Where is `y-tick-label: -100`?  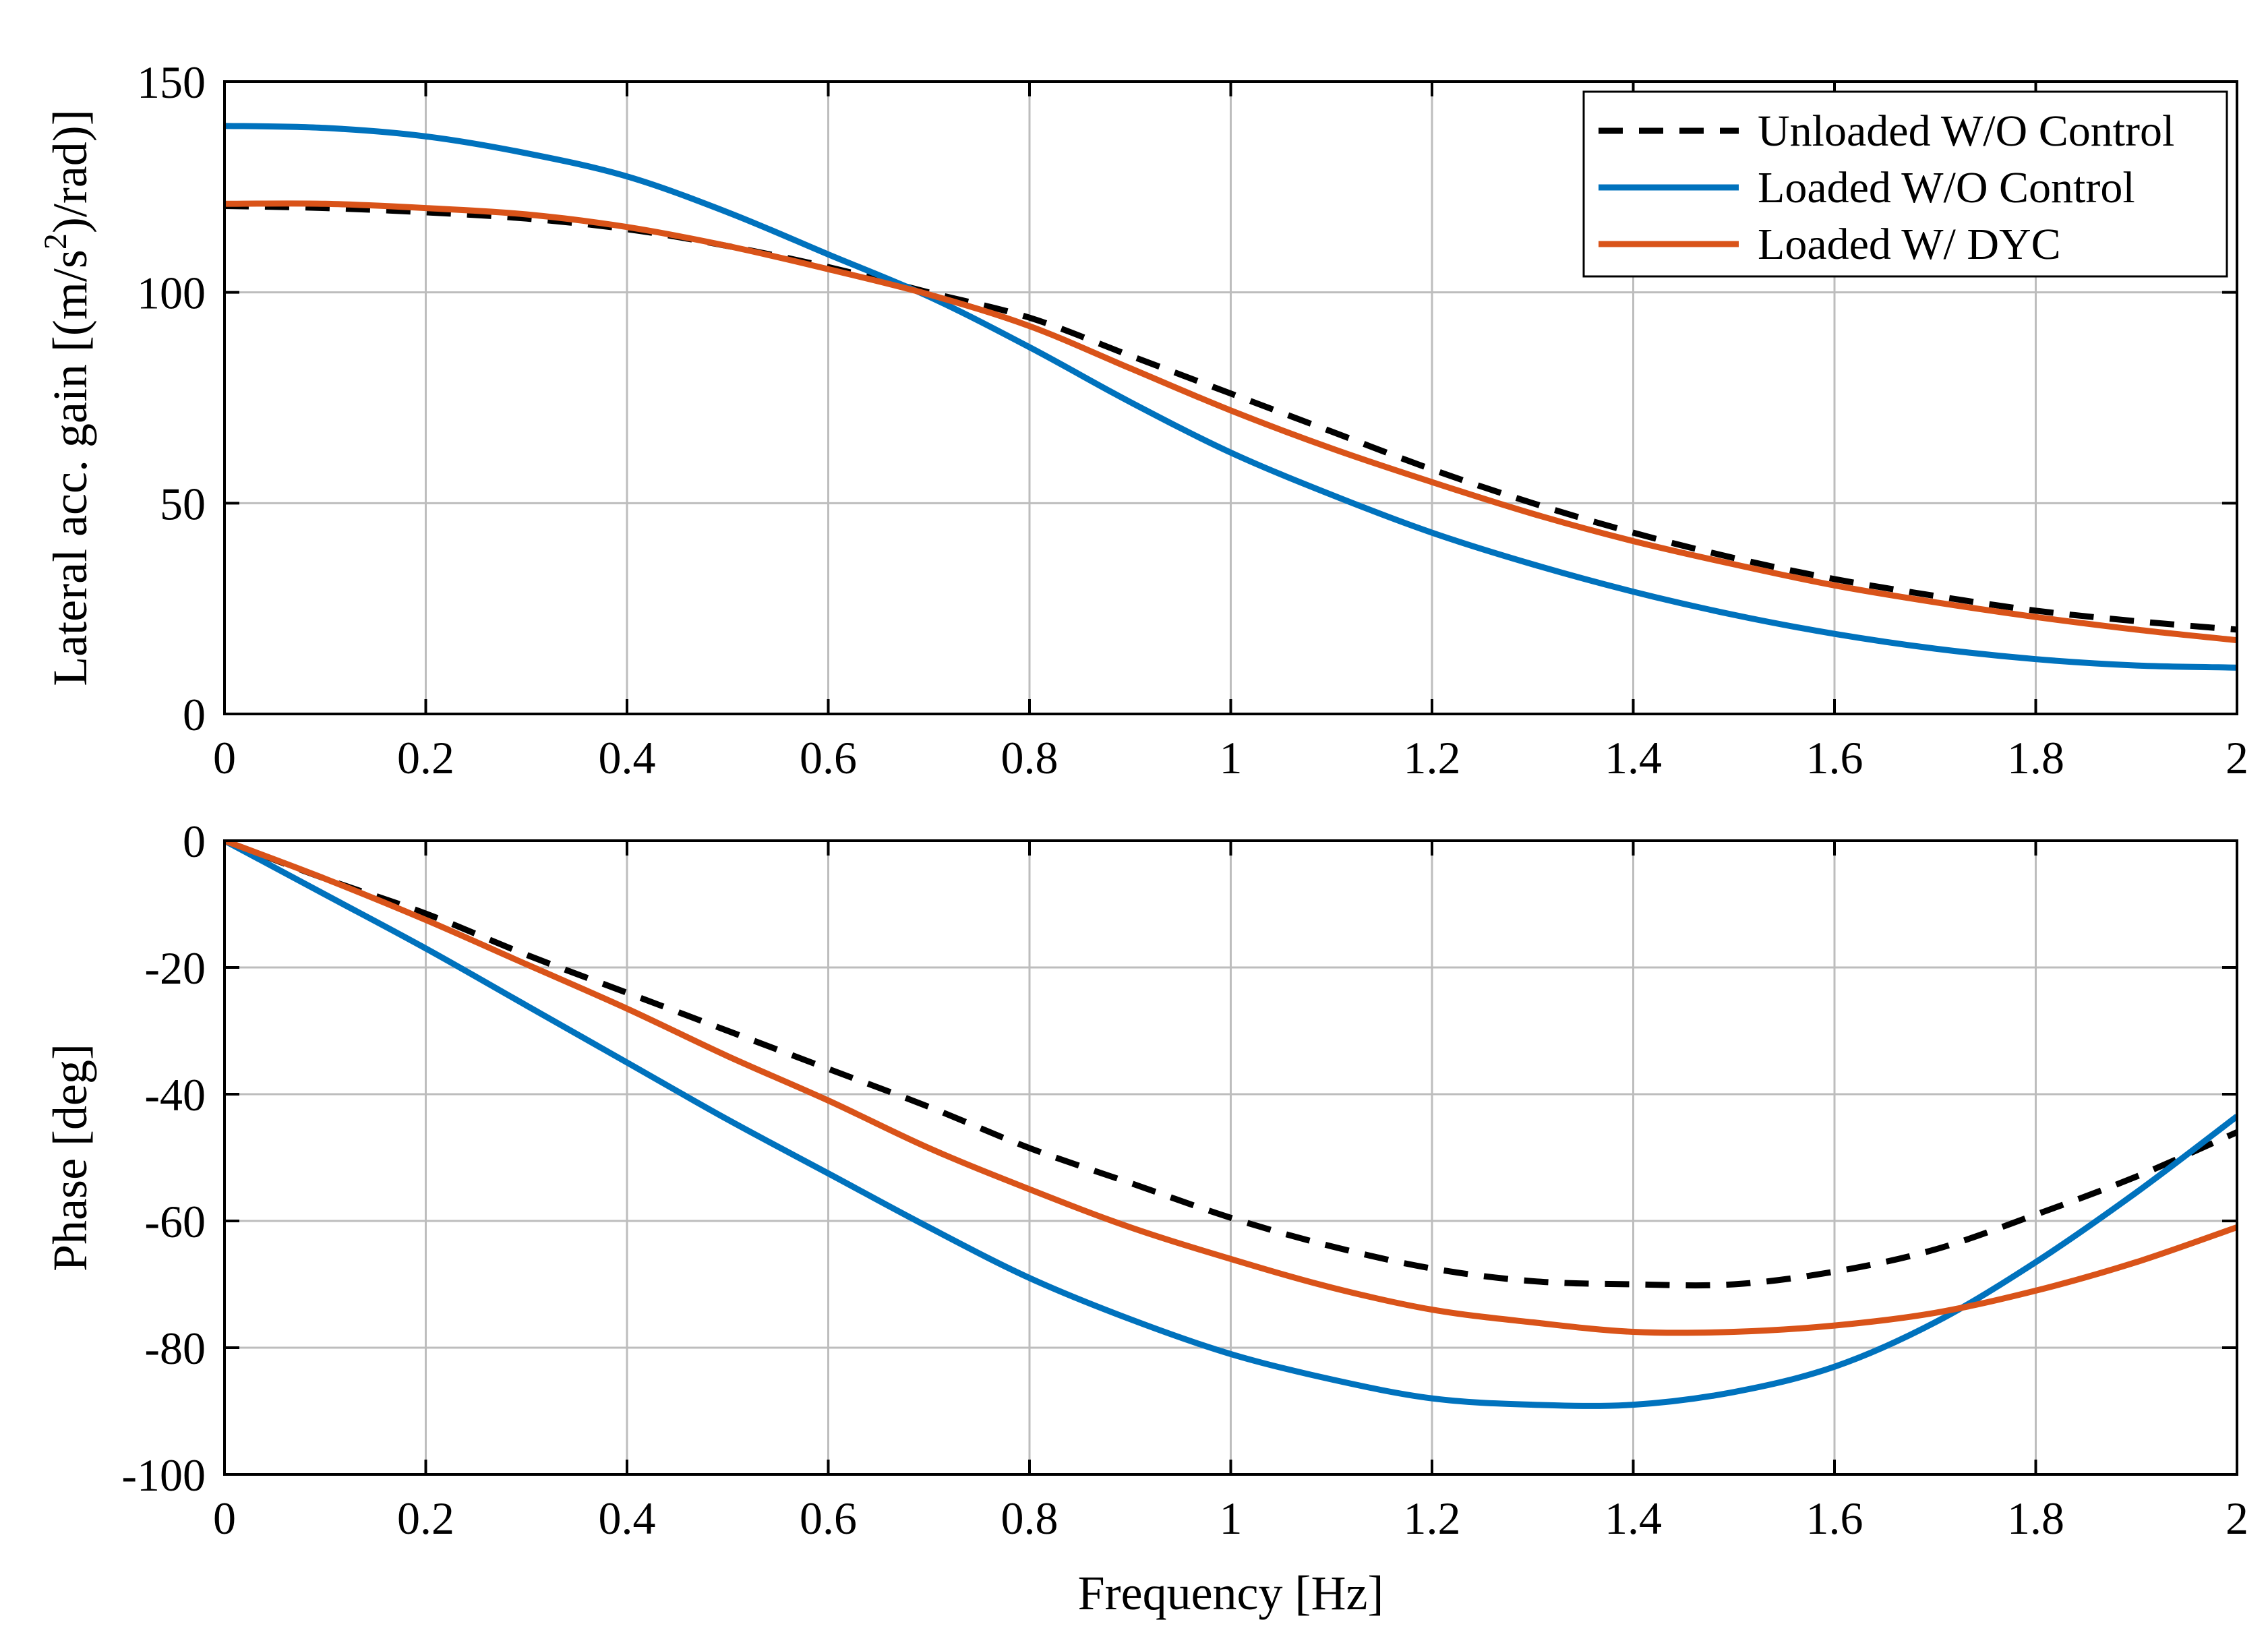
y-tick-label: -100 is located at coordinates (163, 1475).